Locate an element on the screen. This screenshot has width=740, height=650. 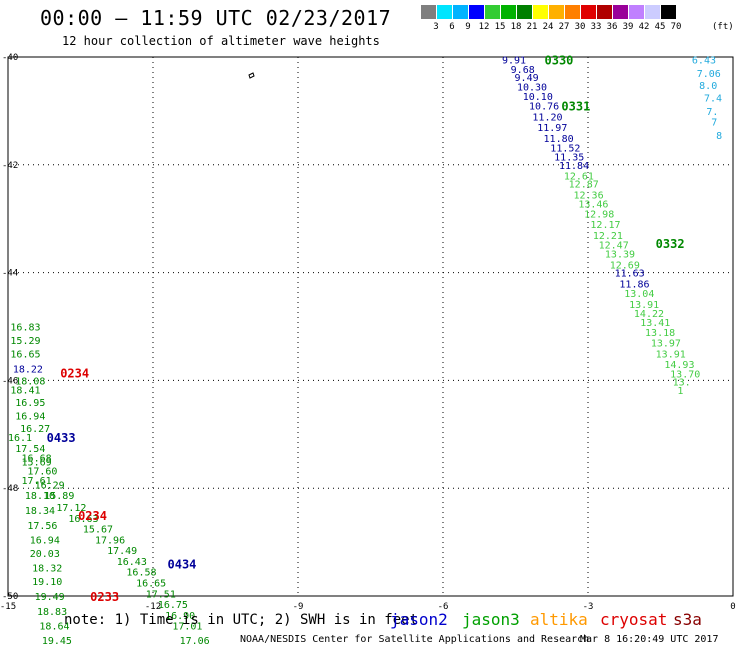
wave-height-value: 17.49 is located at coordinates (122, 551).